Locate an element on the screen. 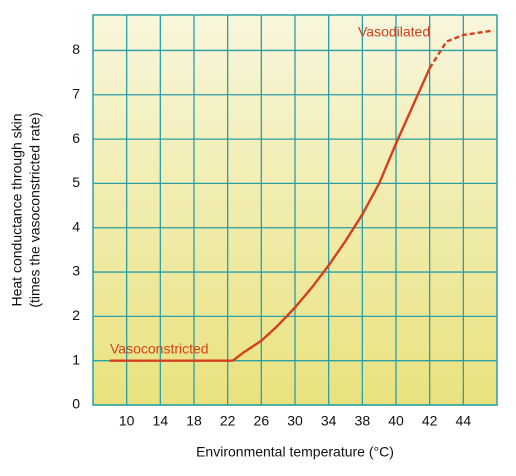 This screenshot has width=516, height=476. x-tick-label: 14 is located at coordinates (161, 421).